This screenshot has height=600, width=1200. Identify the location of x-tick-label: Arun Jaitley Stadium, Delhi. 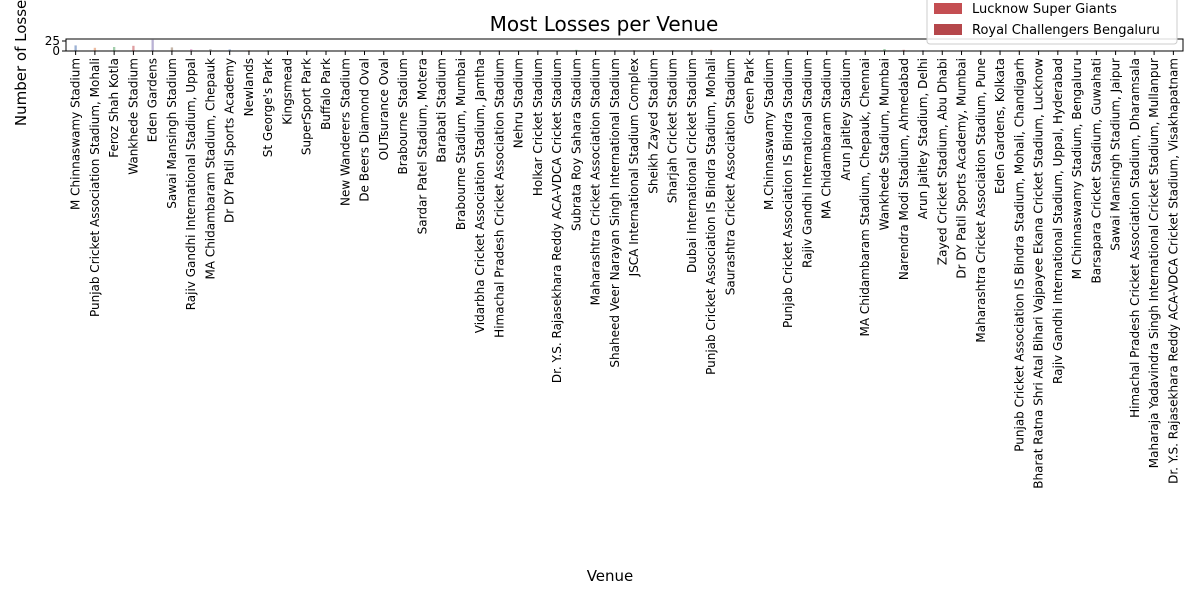
(923, 138).